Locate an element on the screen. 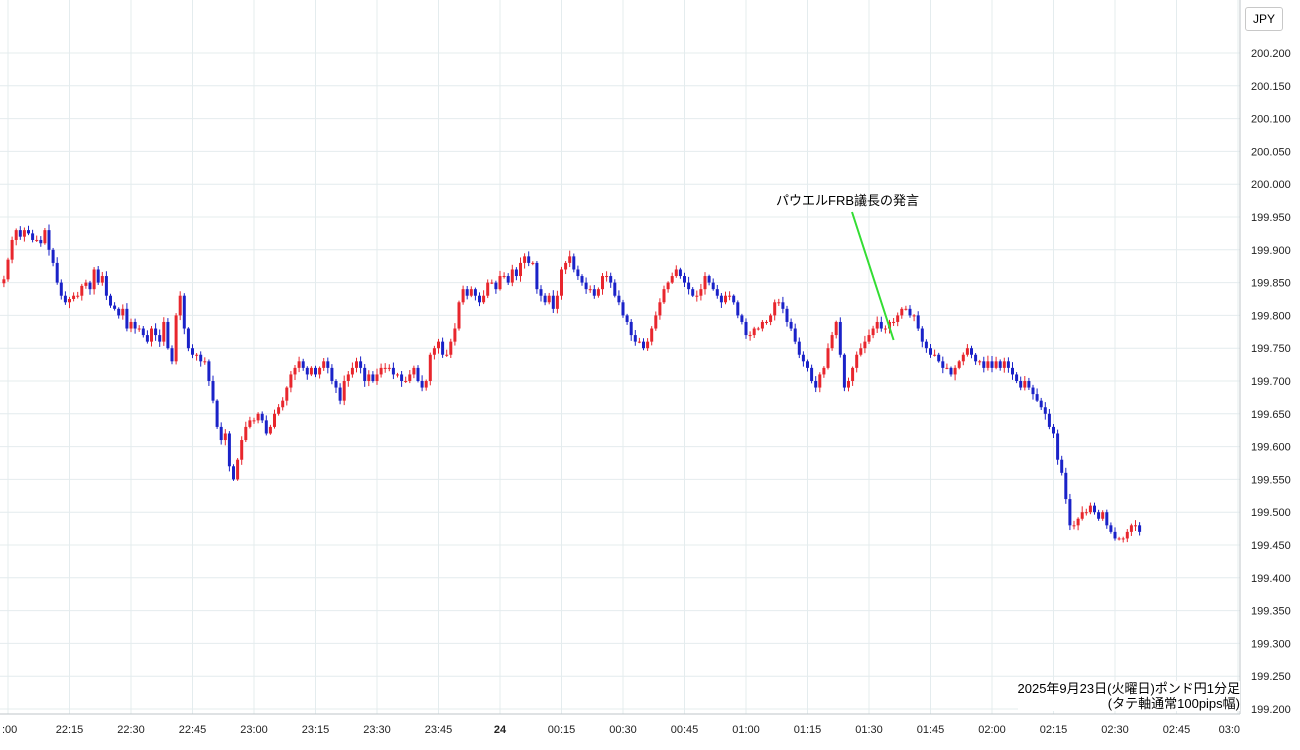  y-tick-label: 199.500 is located at coordinates (1271, 513).